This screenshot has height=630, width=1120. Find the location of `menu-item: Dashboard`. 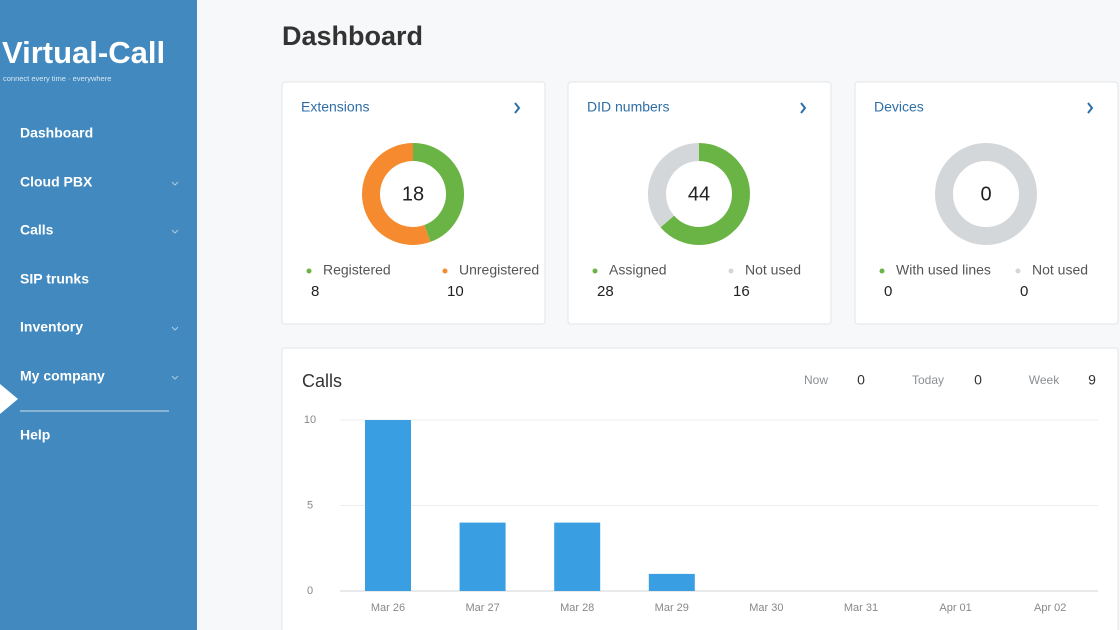

menu-item: Dashboard is located at coordinates (56, 133).